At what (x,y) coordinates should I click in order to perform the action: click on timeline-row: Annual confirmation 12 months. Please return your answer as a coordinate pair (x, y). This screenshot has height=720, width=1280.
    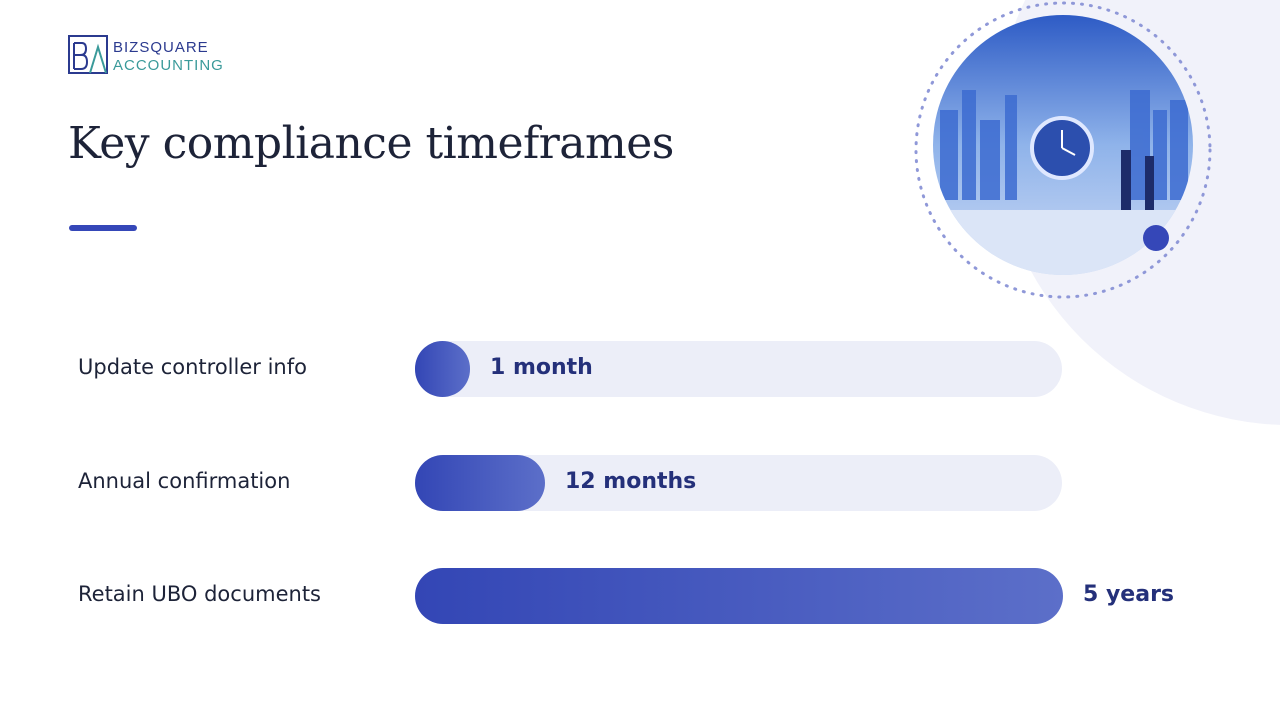
    Looking at the image, I should click on (640, 483).